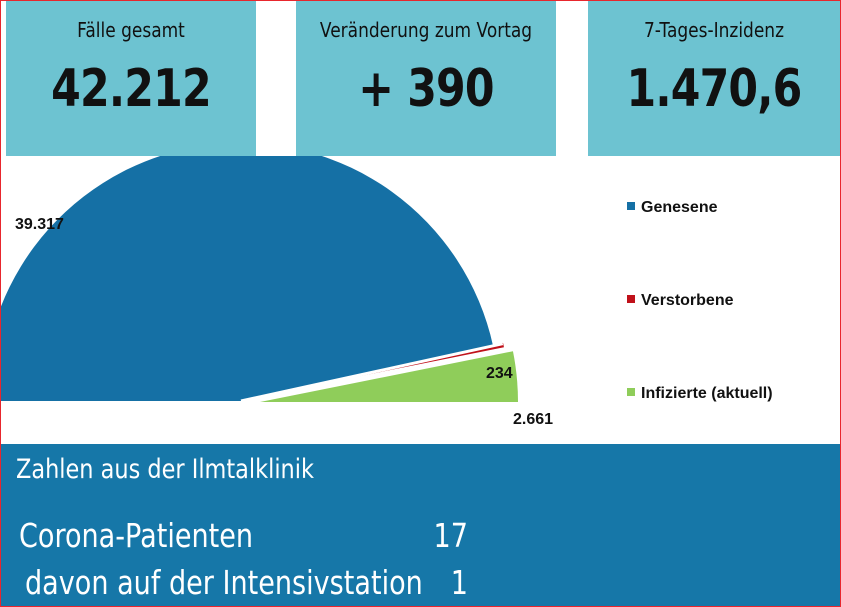  What do you see at coordinates (131, 89) in the screenshot?
I see `stat-value: 42.212` at bounding box center [131, 89].